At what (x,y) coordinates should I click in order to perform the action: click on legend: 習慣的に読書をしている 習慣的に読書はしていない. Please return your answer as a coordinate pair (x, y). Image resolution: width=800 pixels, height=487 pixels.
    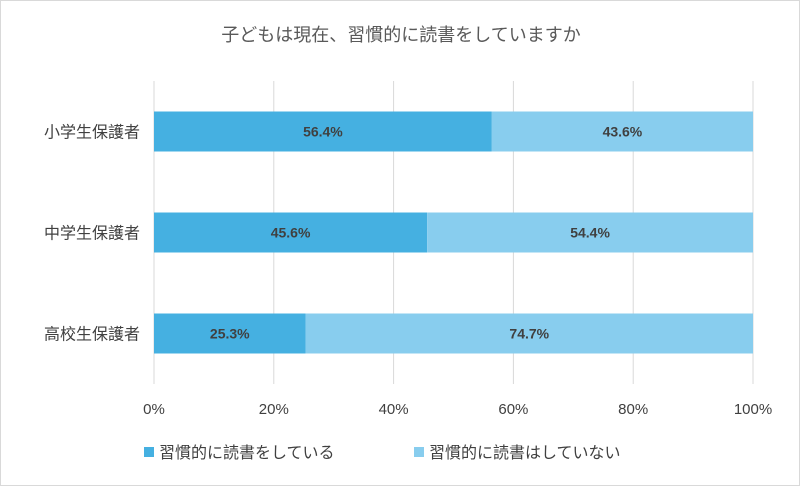
    Looking at the image, I should click on (382, 452).